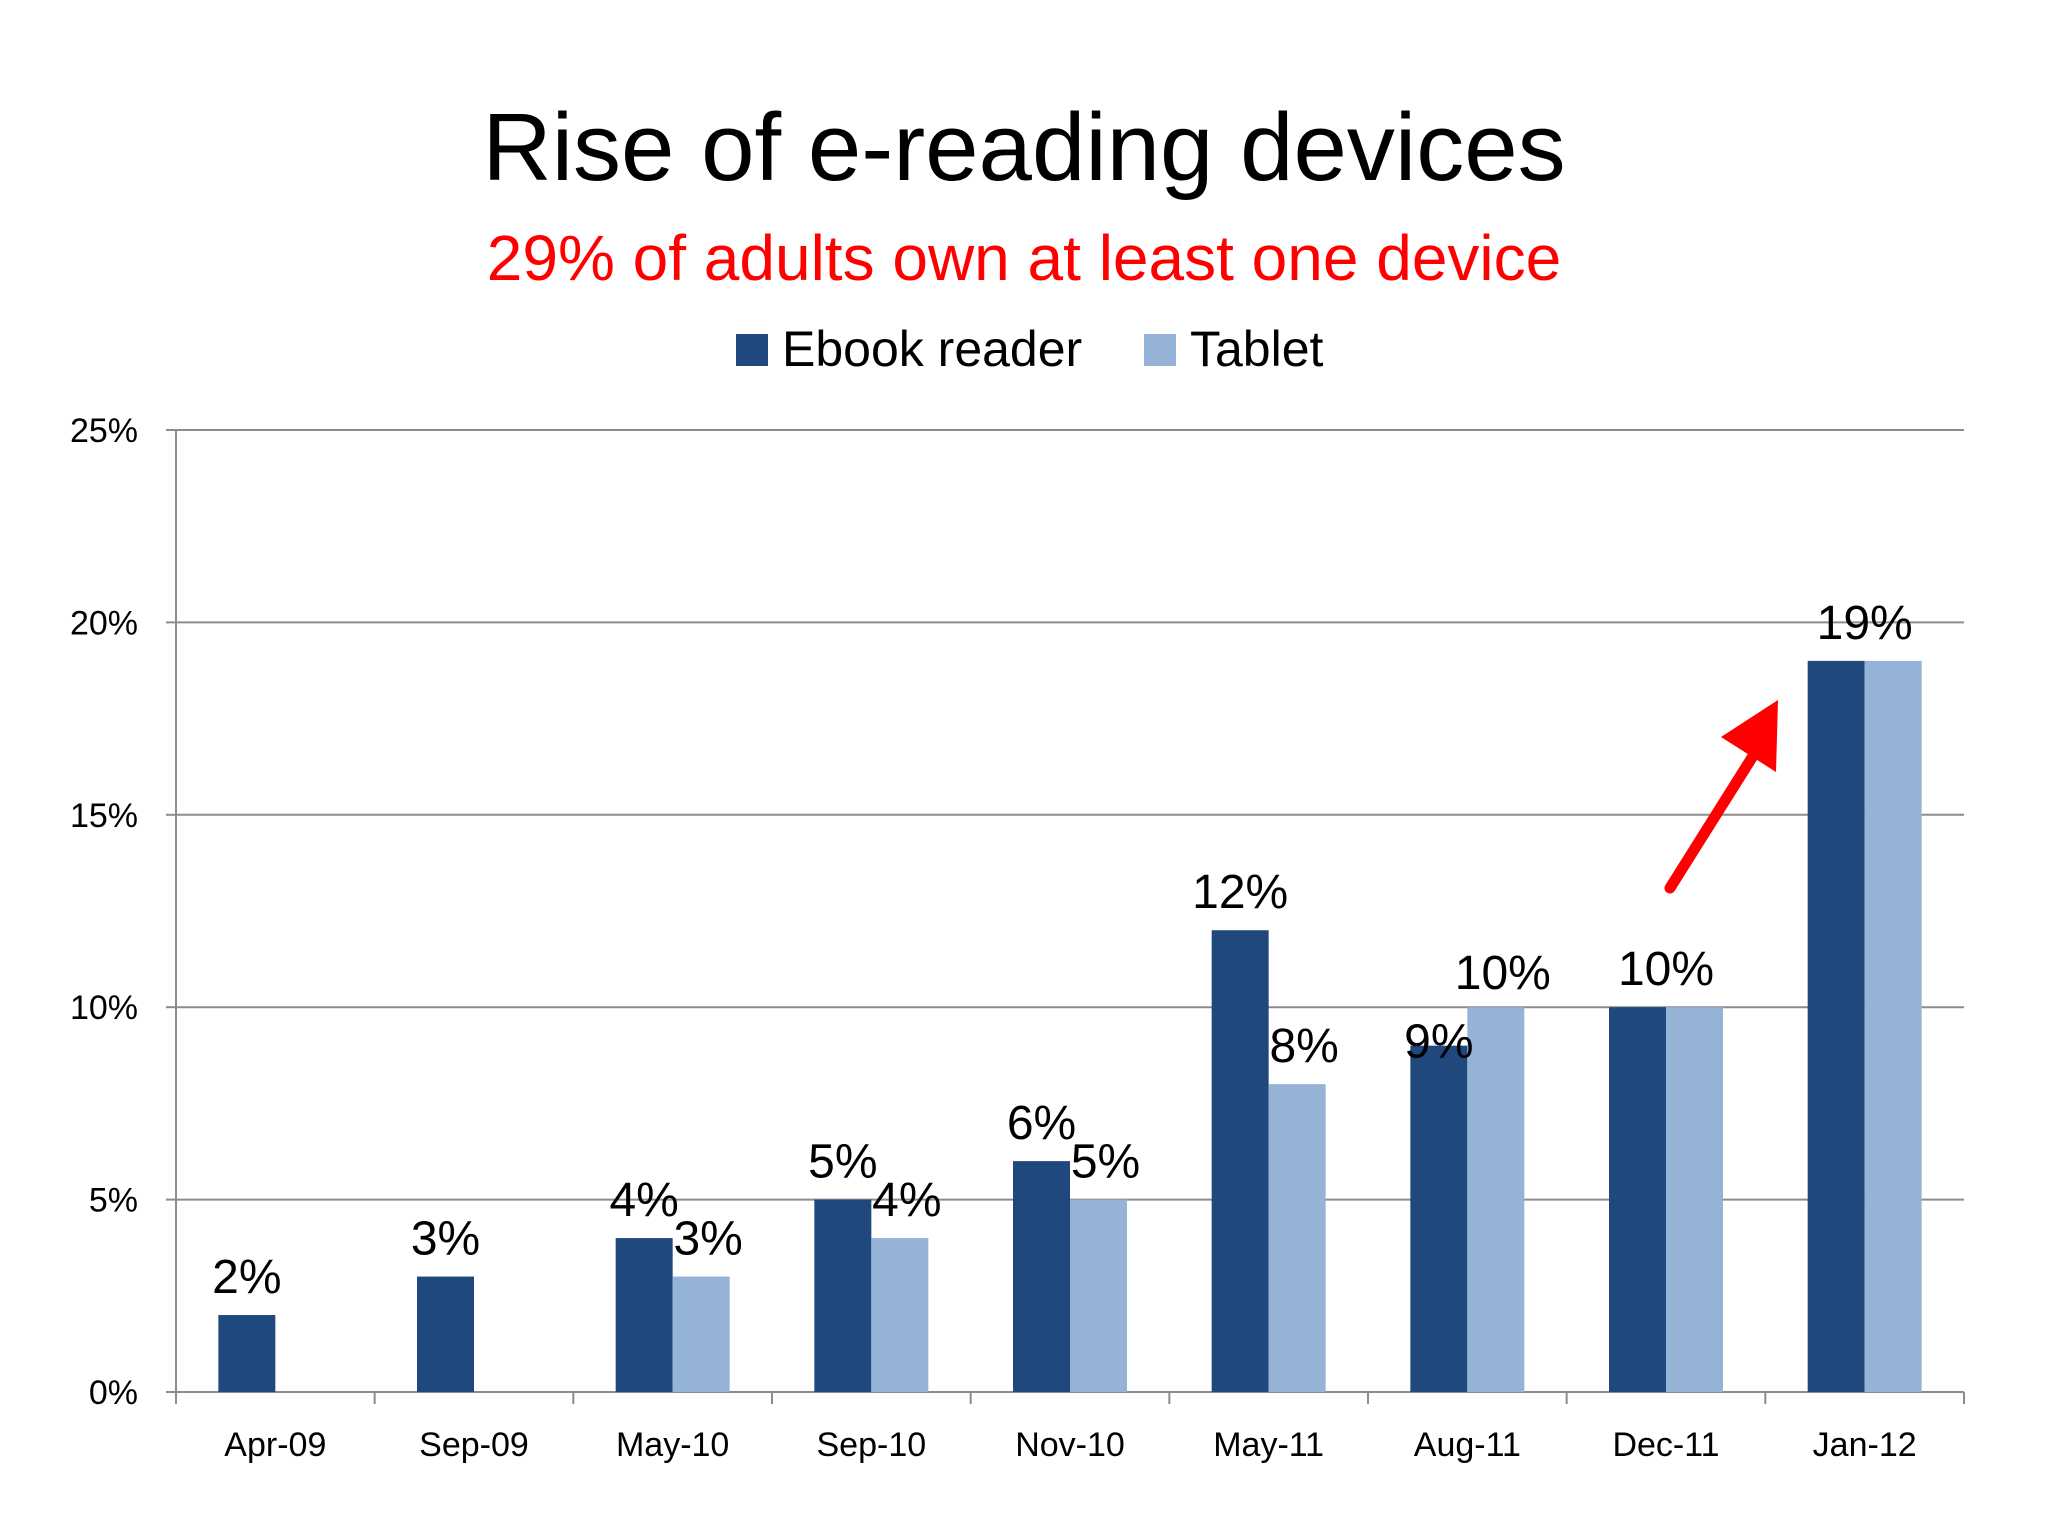 The height and width of the screenshot is (1536, 2048). Describe the element at coordinates (246, 1277) in the screenshot. I see `data-label: 2%` at that location.